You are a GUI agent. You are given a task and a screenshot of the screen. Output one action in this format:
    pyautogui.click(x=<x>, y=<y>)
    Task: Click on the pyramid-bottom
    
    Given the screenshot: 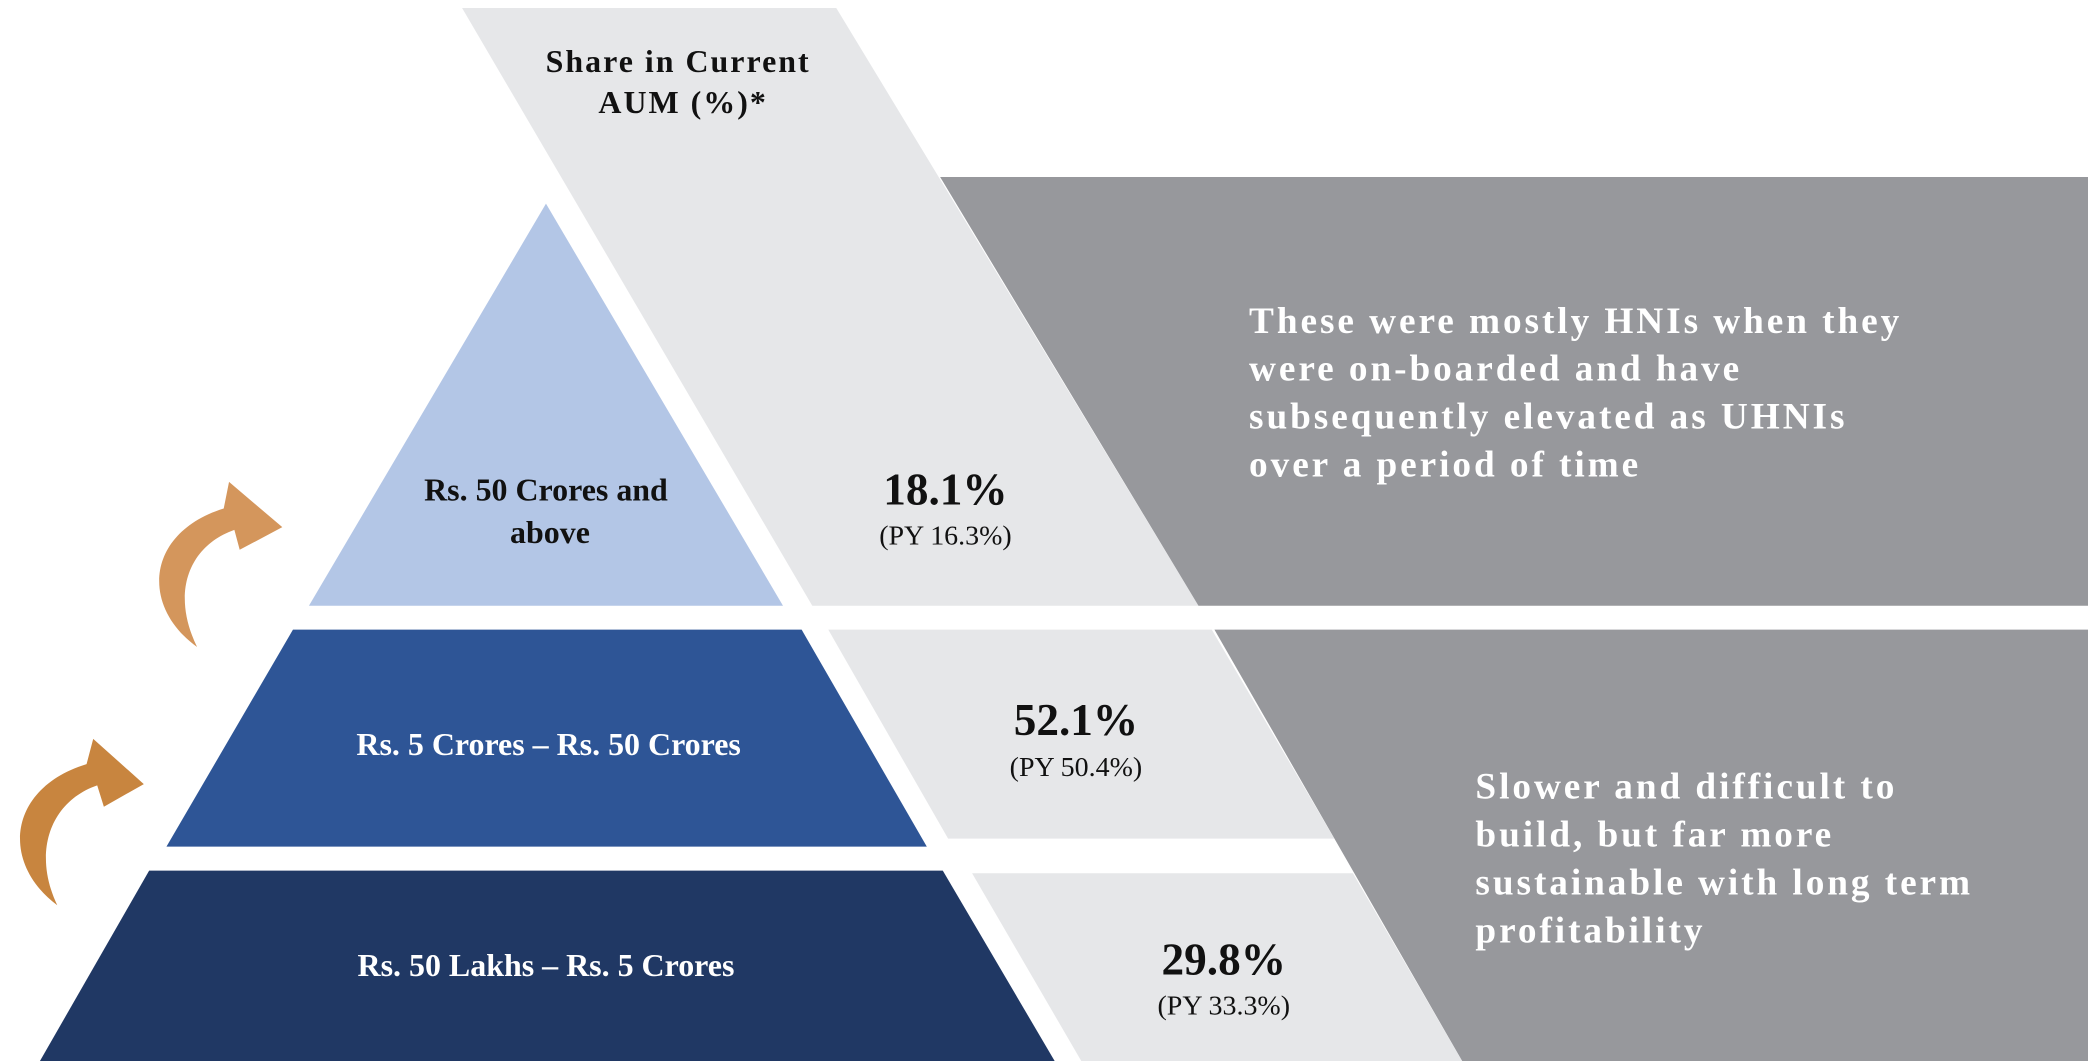 What is the action you would take?
    pyautogui.click(x=547, y=965)
    